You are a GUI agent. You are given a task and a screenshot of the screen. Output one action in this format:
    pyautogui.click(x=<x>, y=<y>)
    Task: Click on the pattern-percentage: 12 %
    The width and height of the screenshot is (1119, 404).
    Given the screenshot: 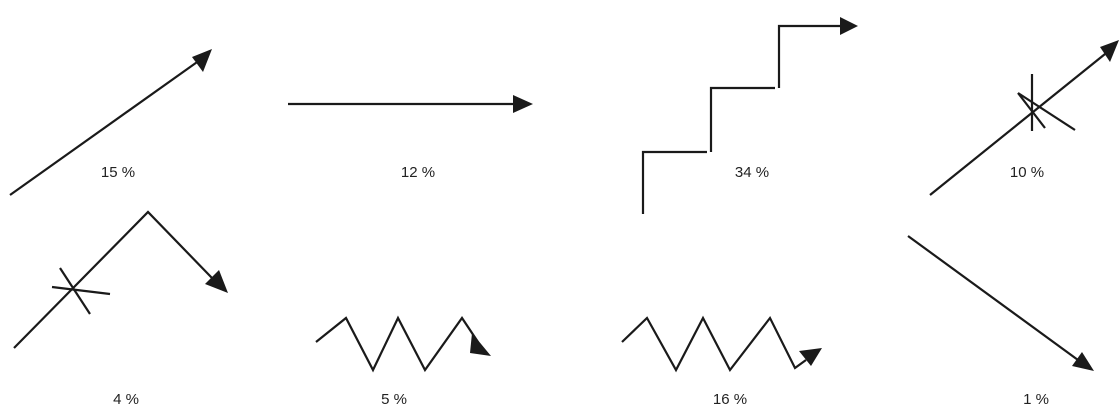 What is the action you would take?
    pyautogui.click(x=418, y=172)
    